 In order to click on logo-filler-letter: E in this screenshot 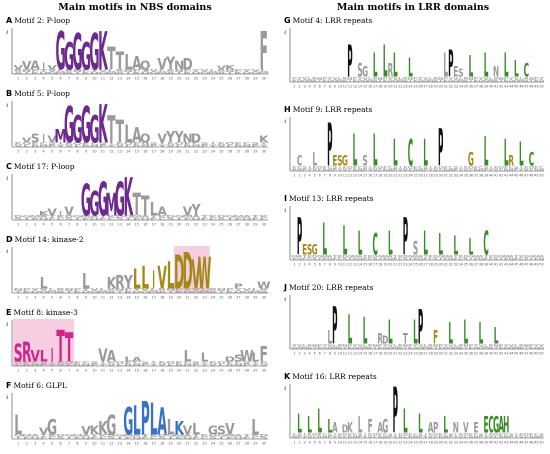, I will do `click(340, 435)`.